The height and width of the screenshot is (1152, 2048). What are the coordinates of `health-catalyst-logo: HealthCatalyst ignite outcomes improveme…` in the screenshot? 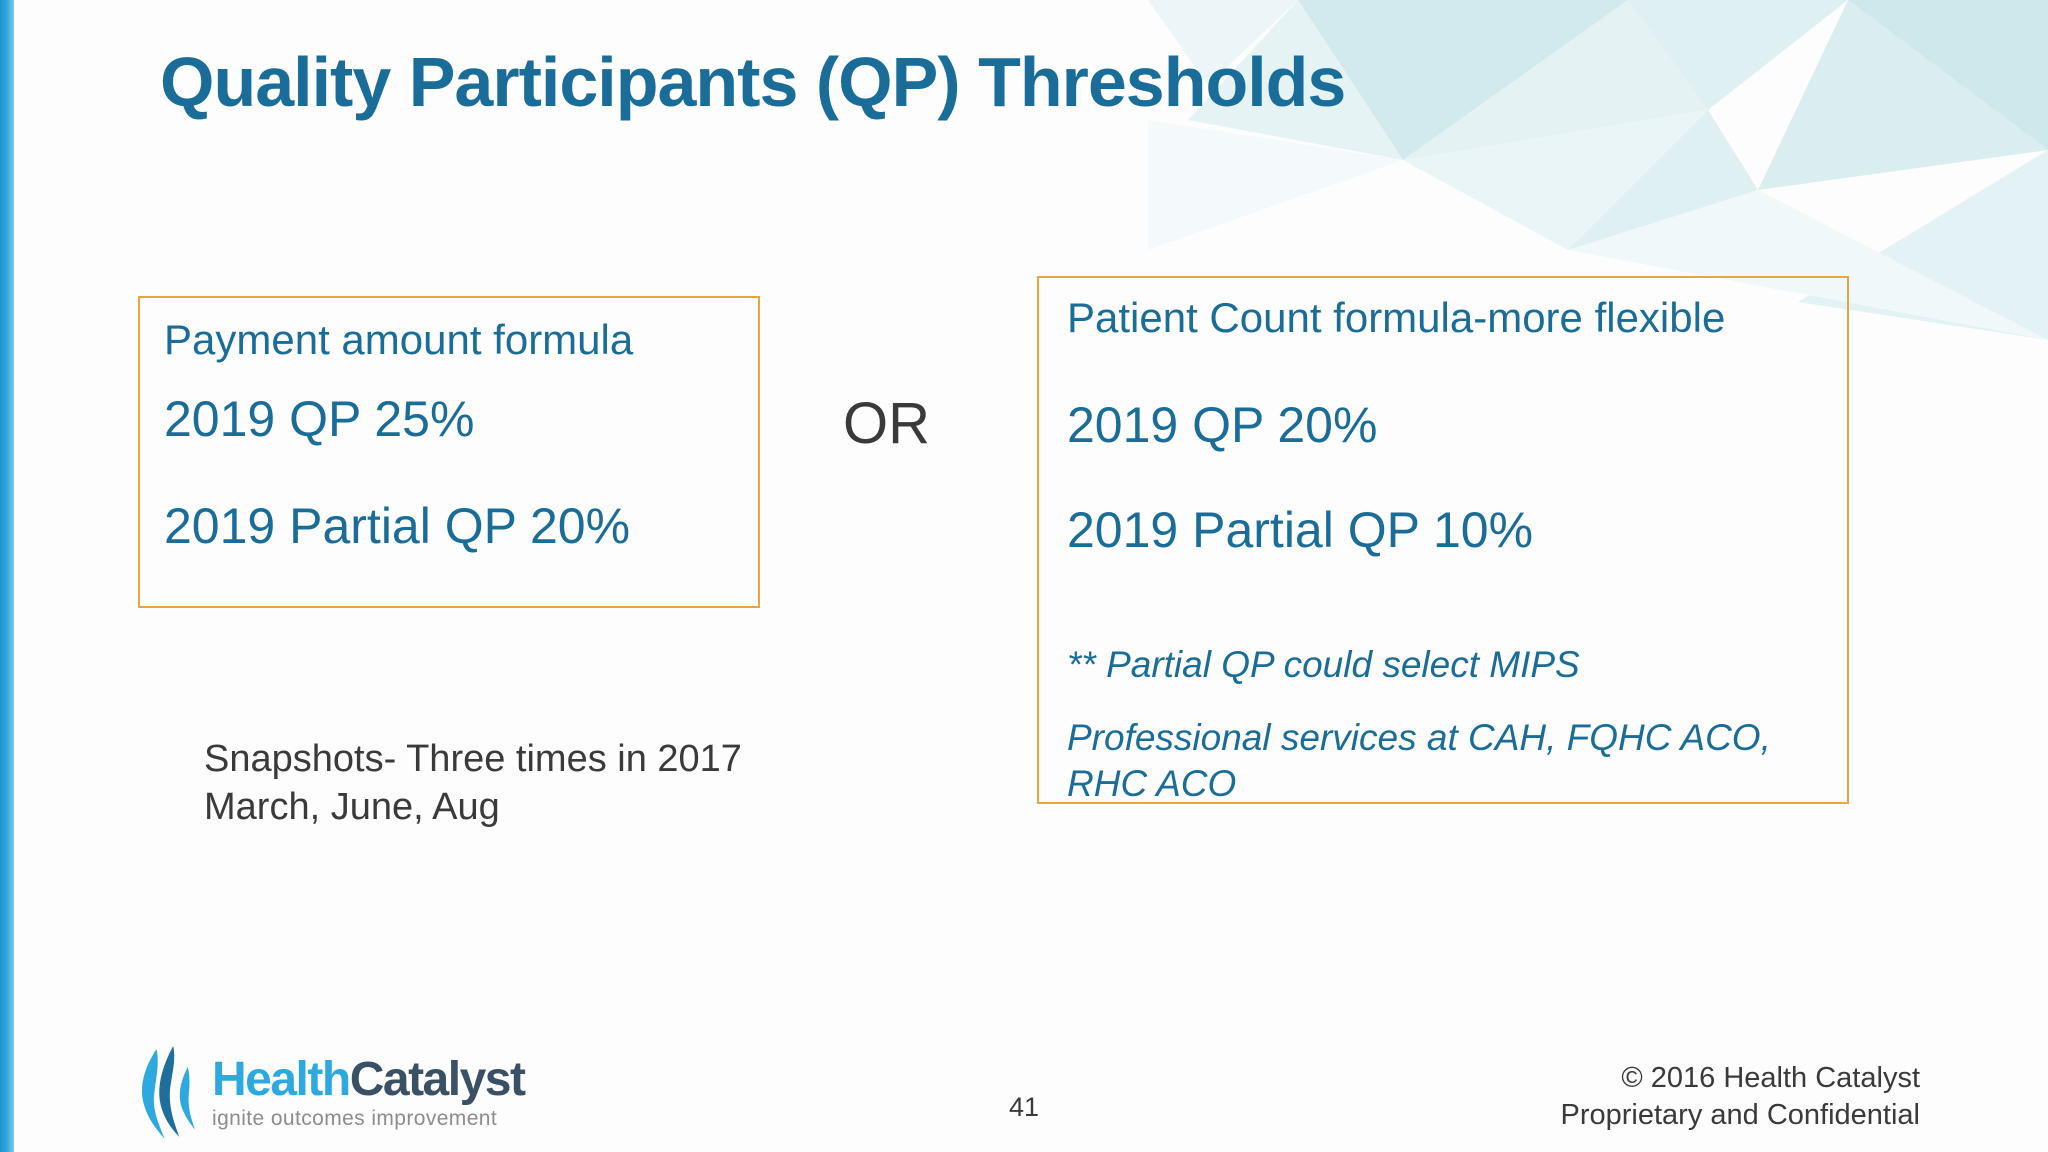 It's located at (332, 1093).